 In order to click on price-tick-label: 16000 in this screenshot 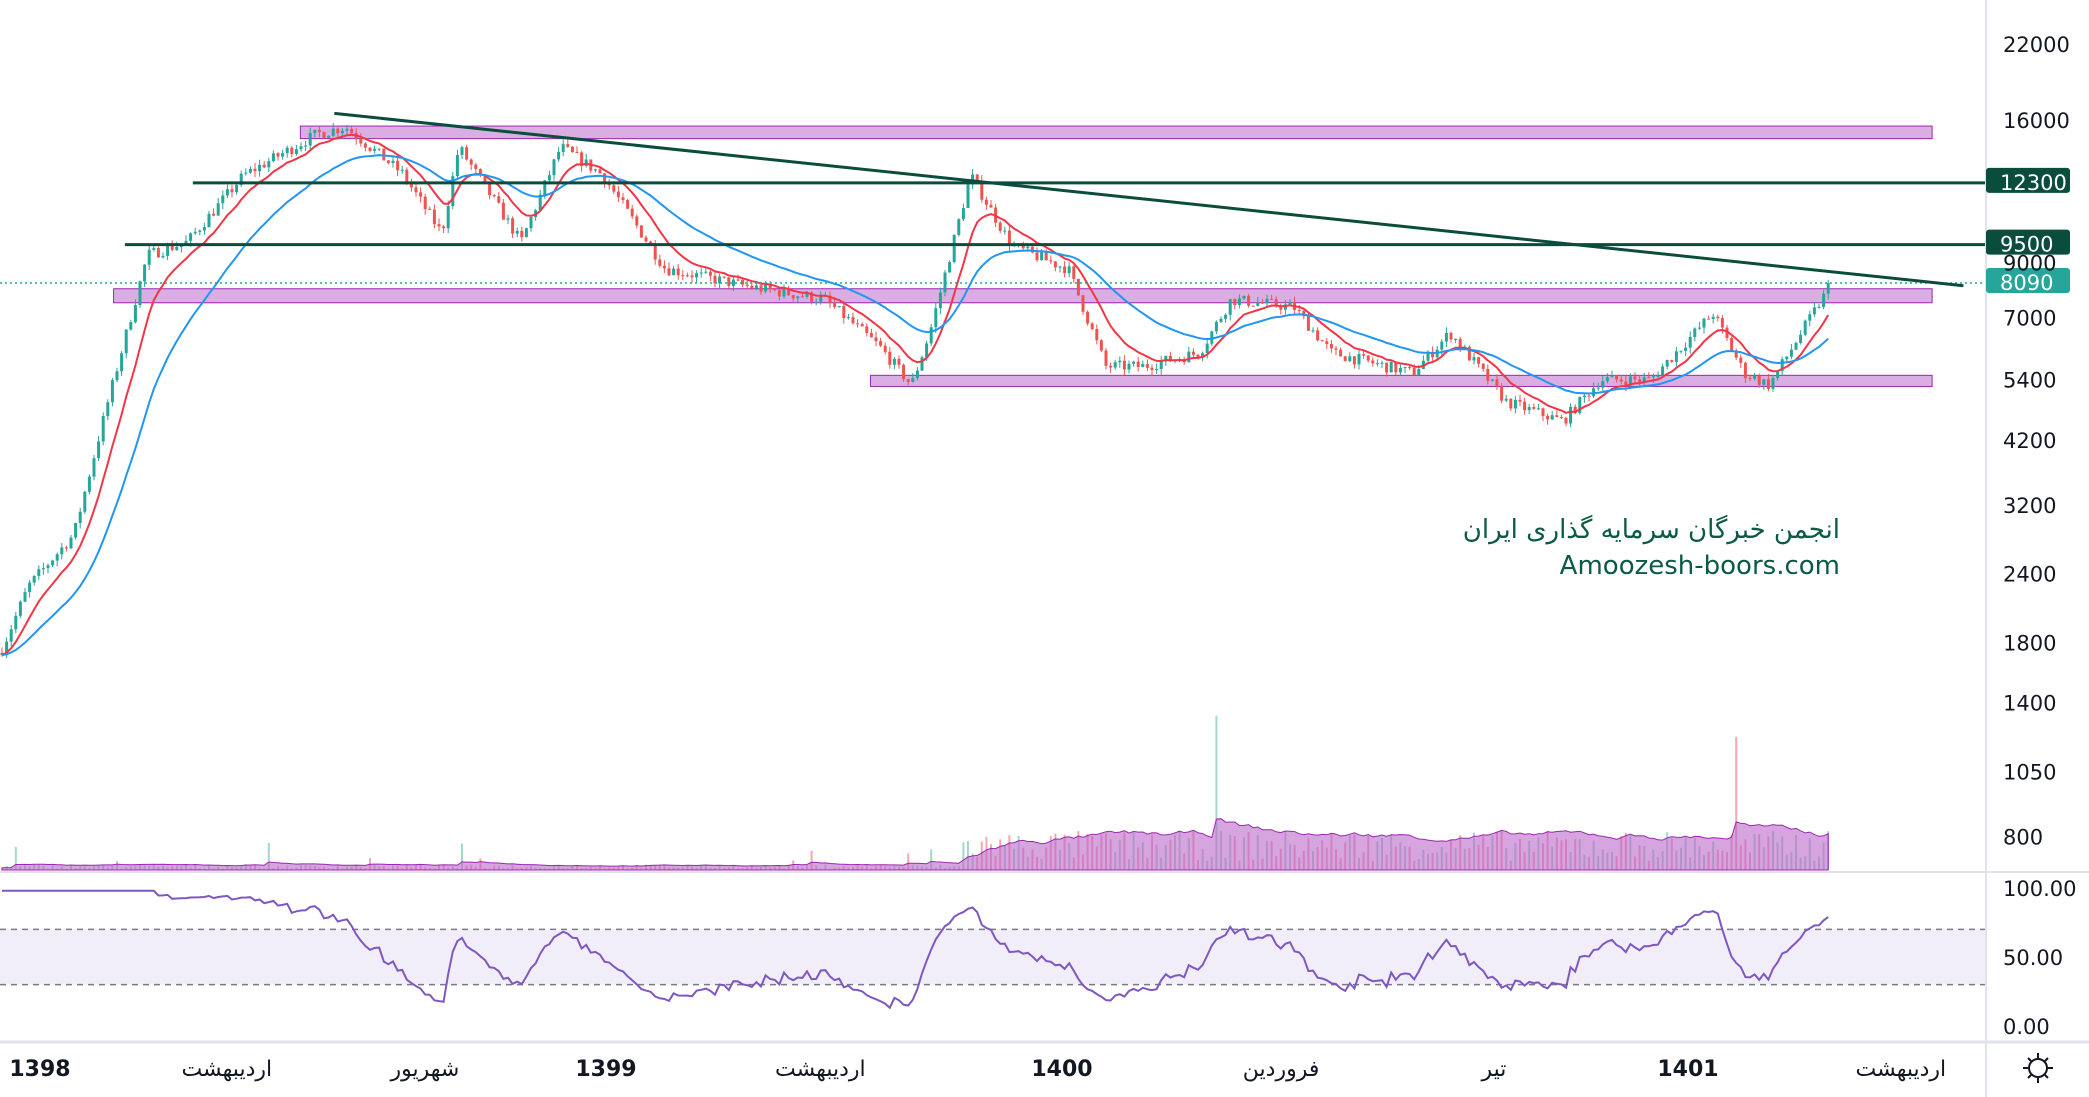, I will do `click(2036, 121)`.